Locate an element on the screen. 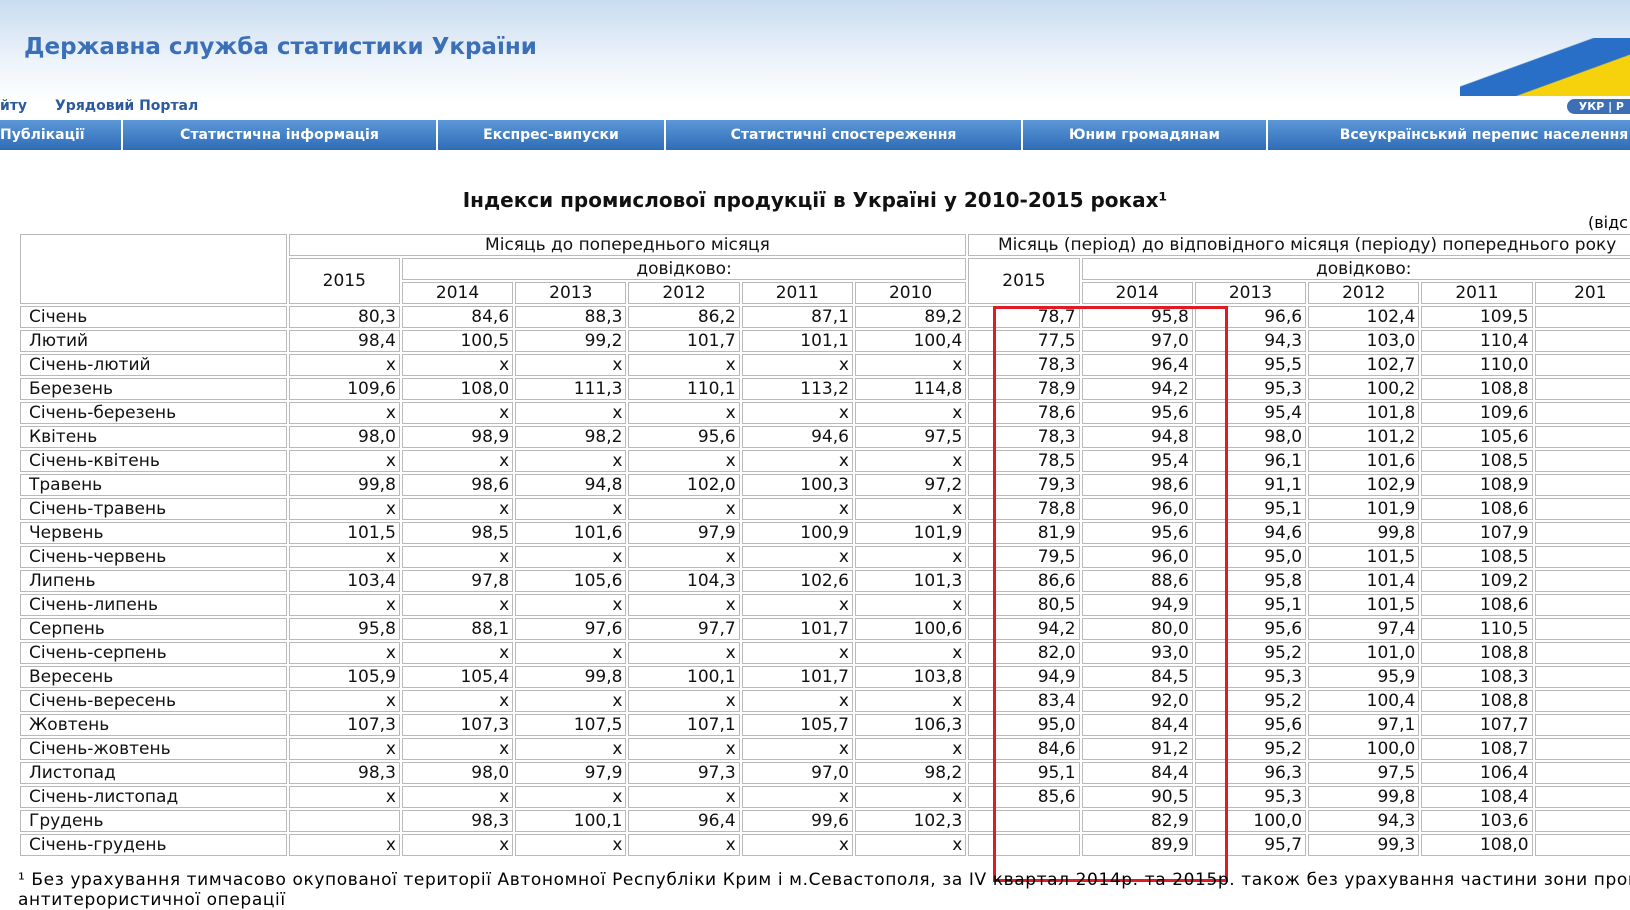  value-cell: 96,4 is located at coordinates (684, 821).